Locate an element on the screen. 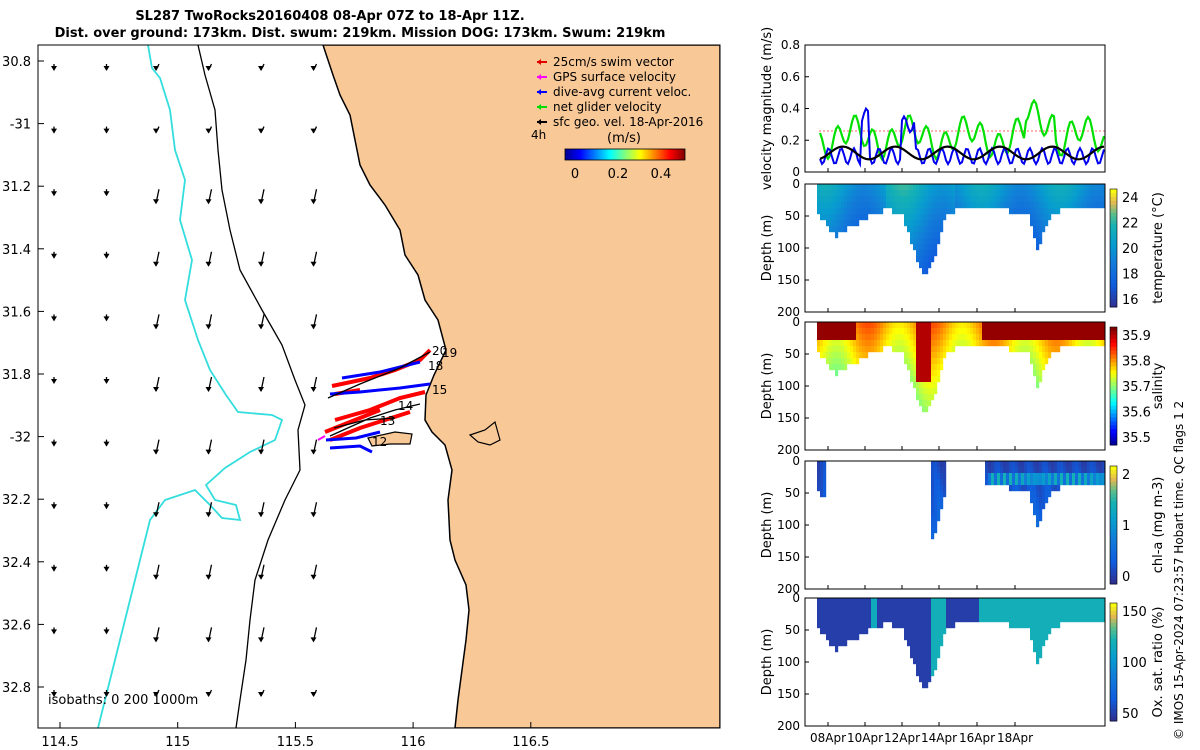  time-xtick-label: 16Apr is located at coordinates (977, 738).